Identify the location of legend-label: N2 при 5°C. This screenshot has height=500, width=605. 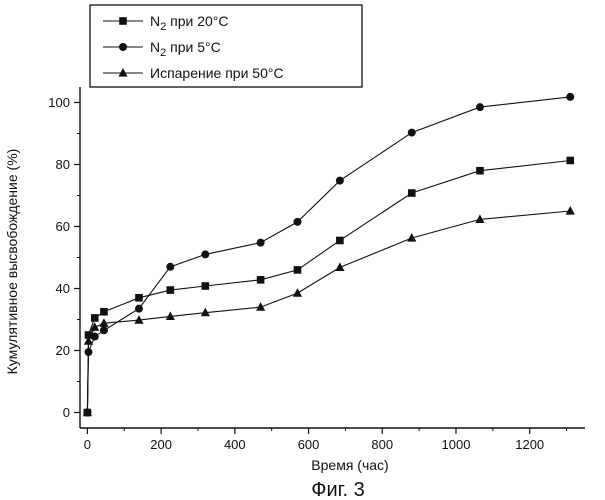
(185, 49).